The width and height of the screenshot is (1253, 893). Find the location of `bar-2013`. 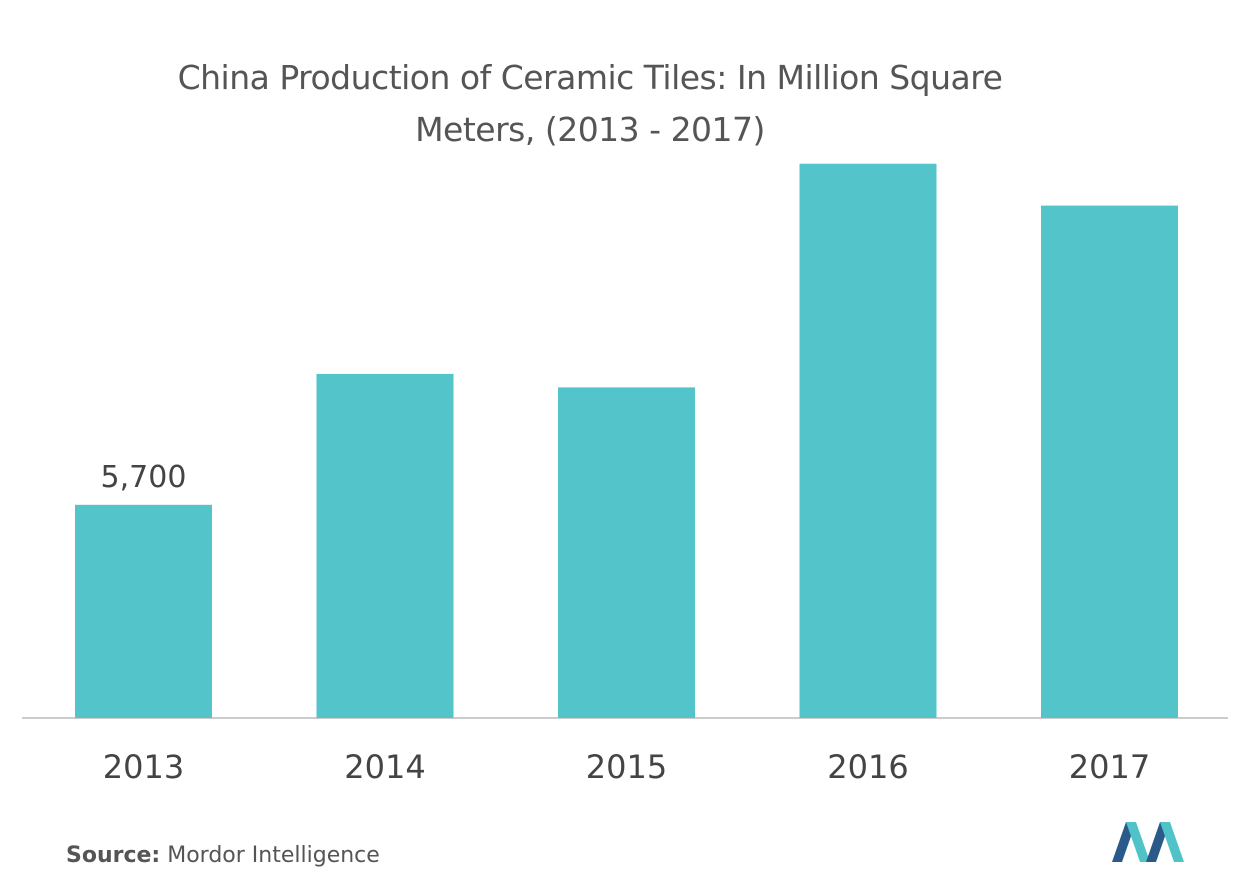

bar-2013 is located at coordinates (143, 611).